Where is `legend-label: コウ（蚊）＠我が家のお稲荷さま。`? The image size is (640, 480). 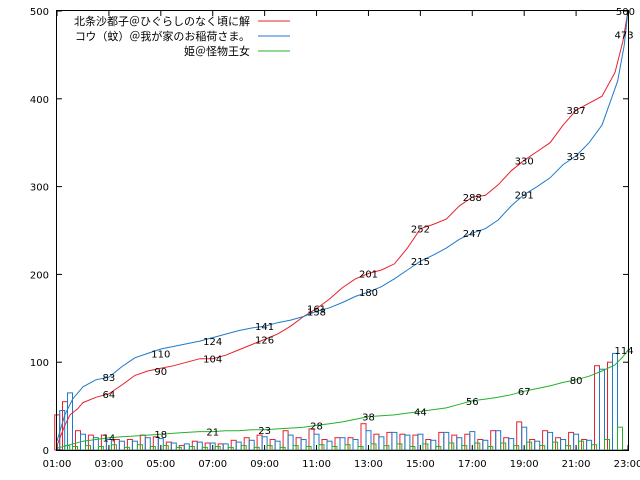 legend-label: コウ（蚊）＠我が家のお稲荷さま。 is located at coordinates (162, 36).